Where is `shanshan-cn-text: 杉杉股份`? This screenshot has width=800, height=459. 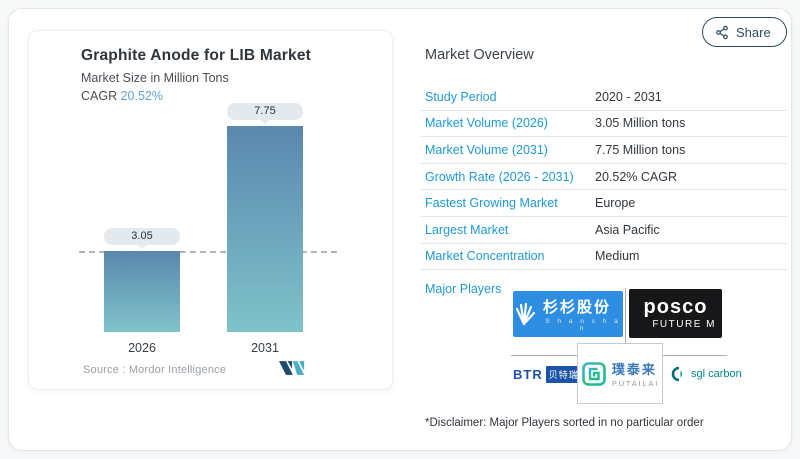 shanshan-cn-text: 杉杉股份 is located at coordinates (576, 307).